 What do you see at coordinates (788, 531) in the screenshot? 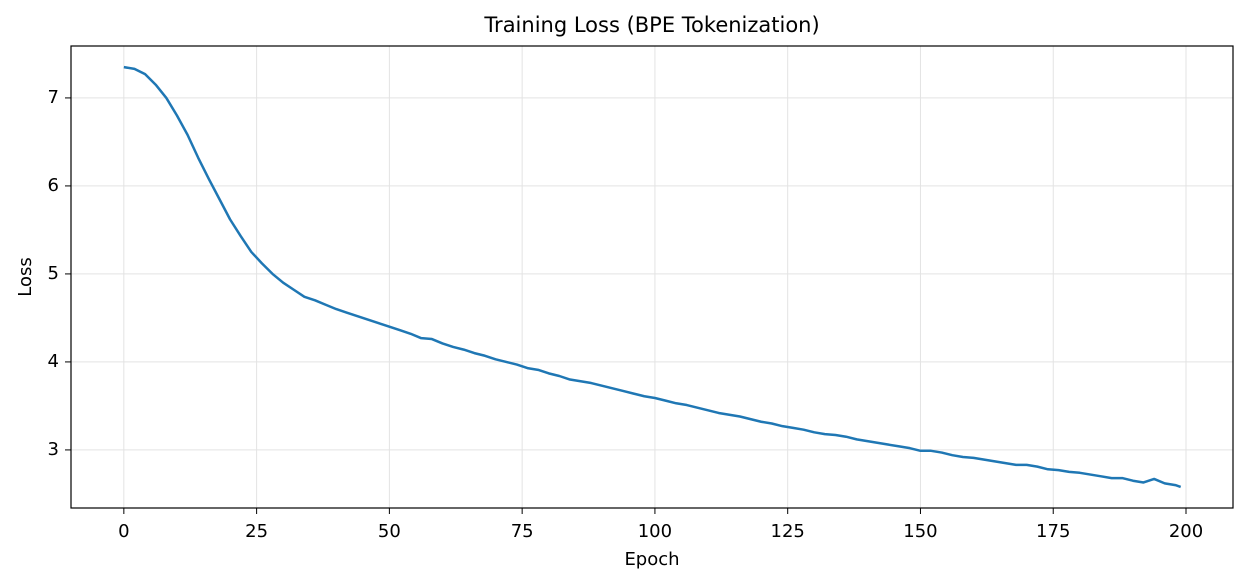
I see `x-tick-label: 125` at bounding box center [788, 531].